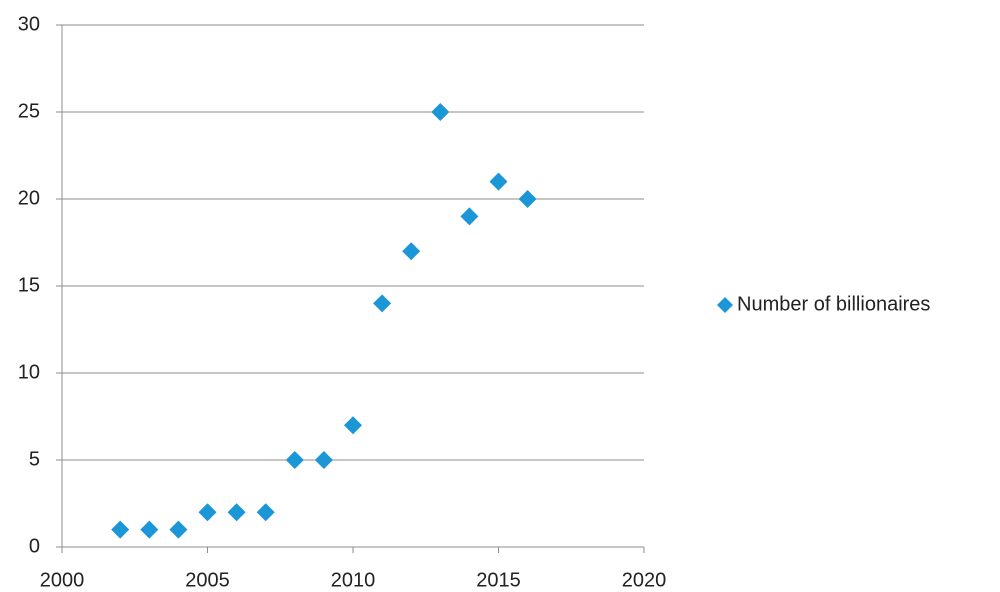  What do you see at coordinates (29, 111) in the screenshot?
I see `y-tick-label: 25` at bounding box center [29, 111].